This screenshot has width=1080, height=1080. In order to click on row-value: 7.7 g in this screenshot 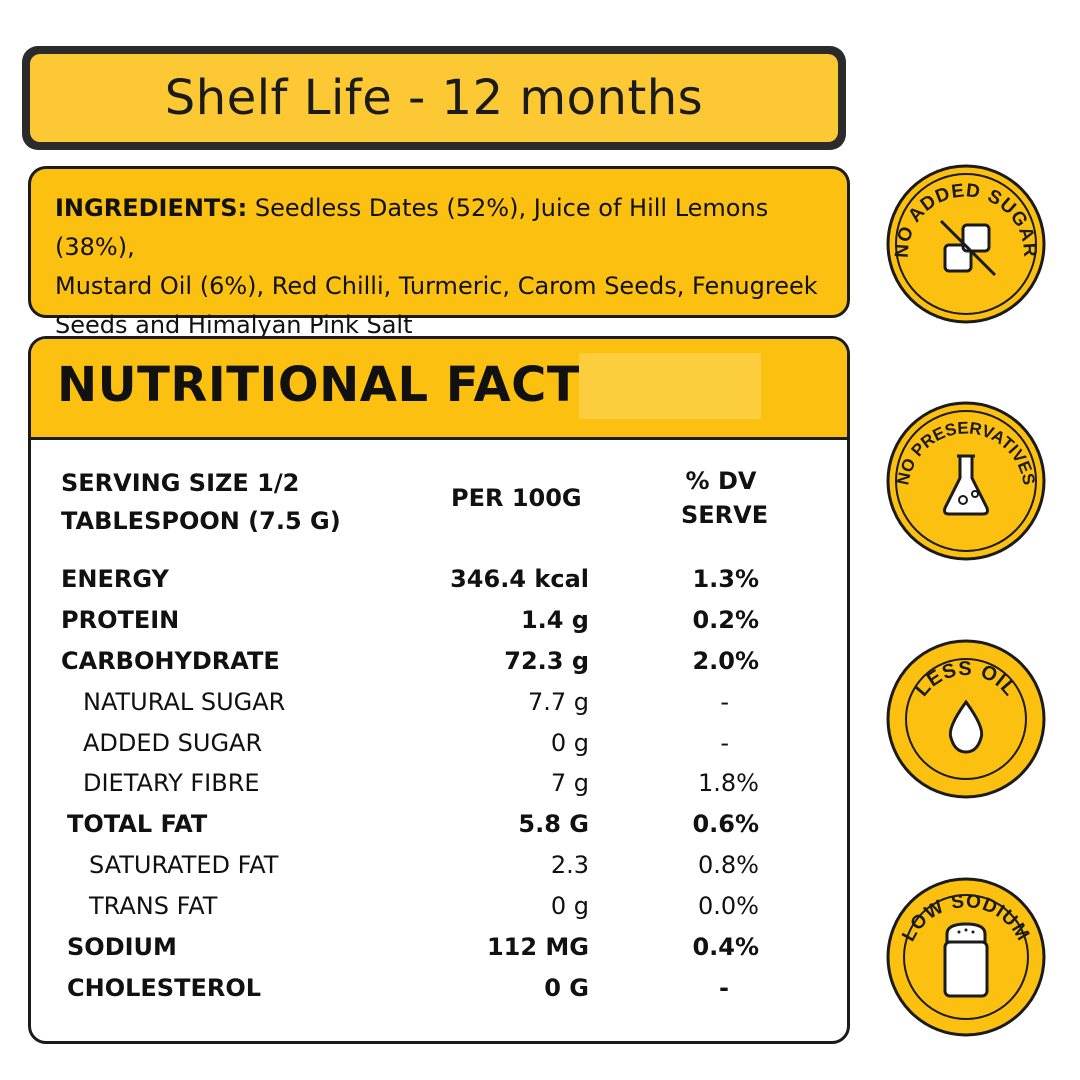, I will do `click(558, 701)`.